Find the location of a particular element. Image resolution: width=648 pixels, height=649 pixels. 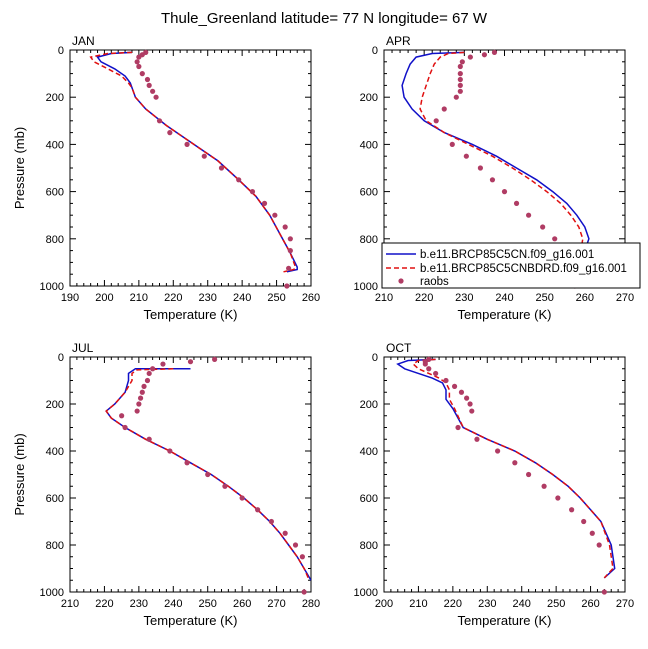

panel-label-oct: OCT is located at coordinates (399, 348).